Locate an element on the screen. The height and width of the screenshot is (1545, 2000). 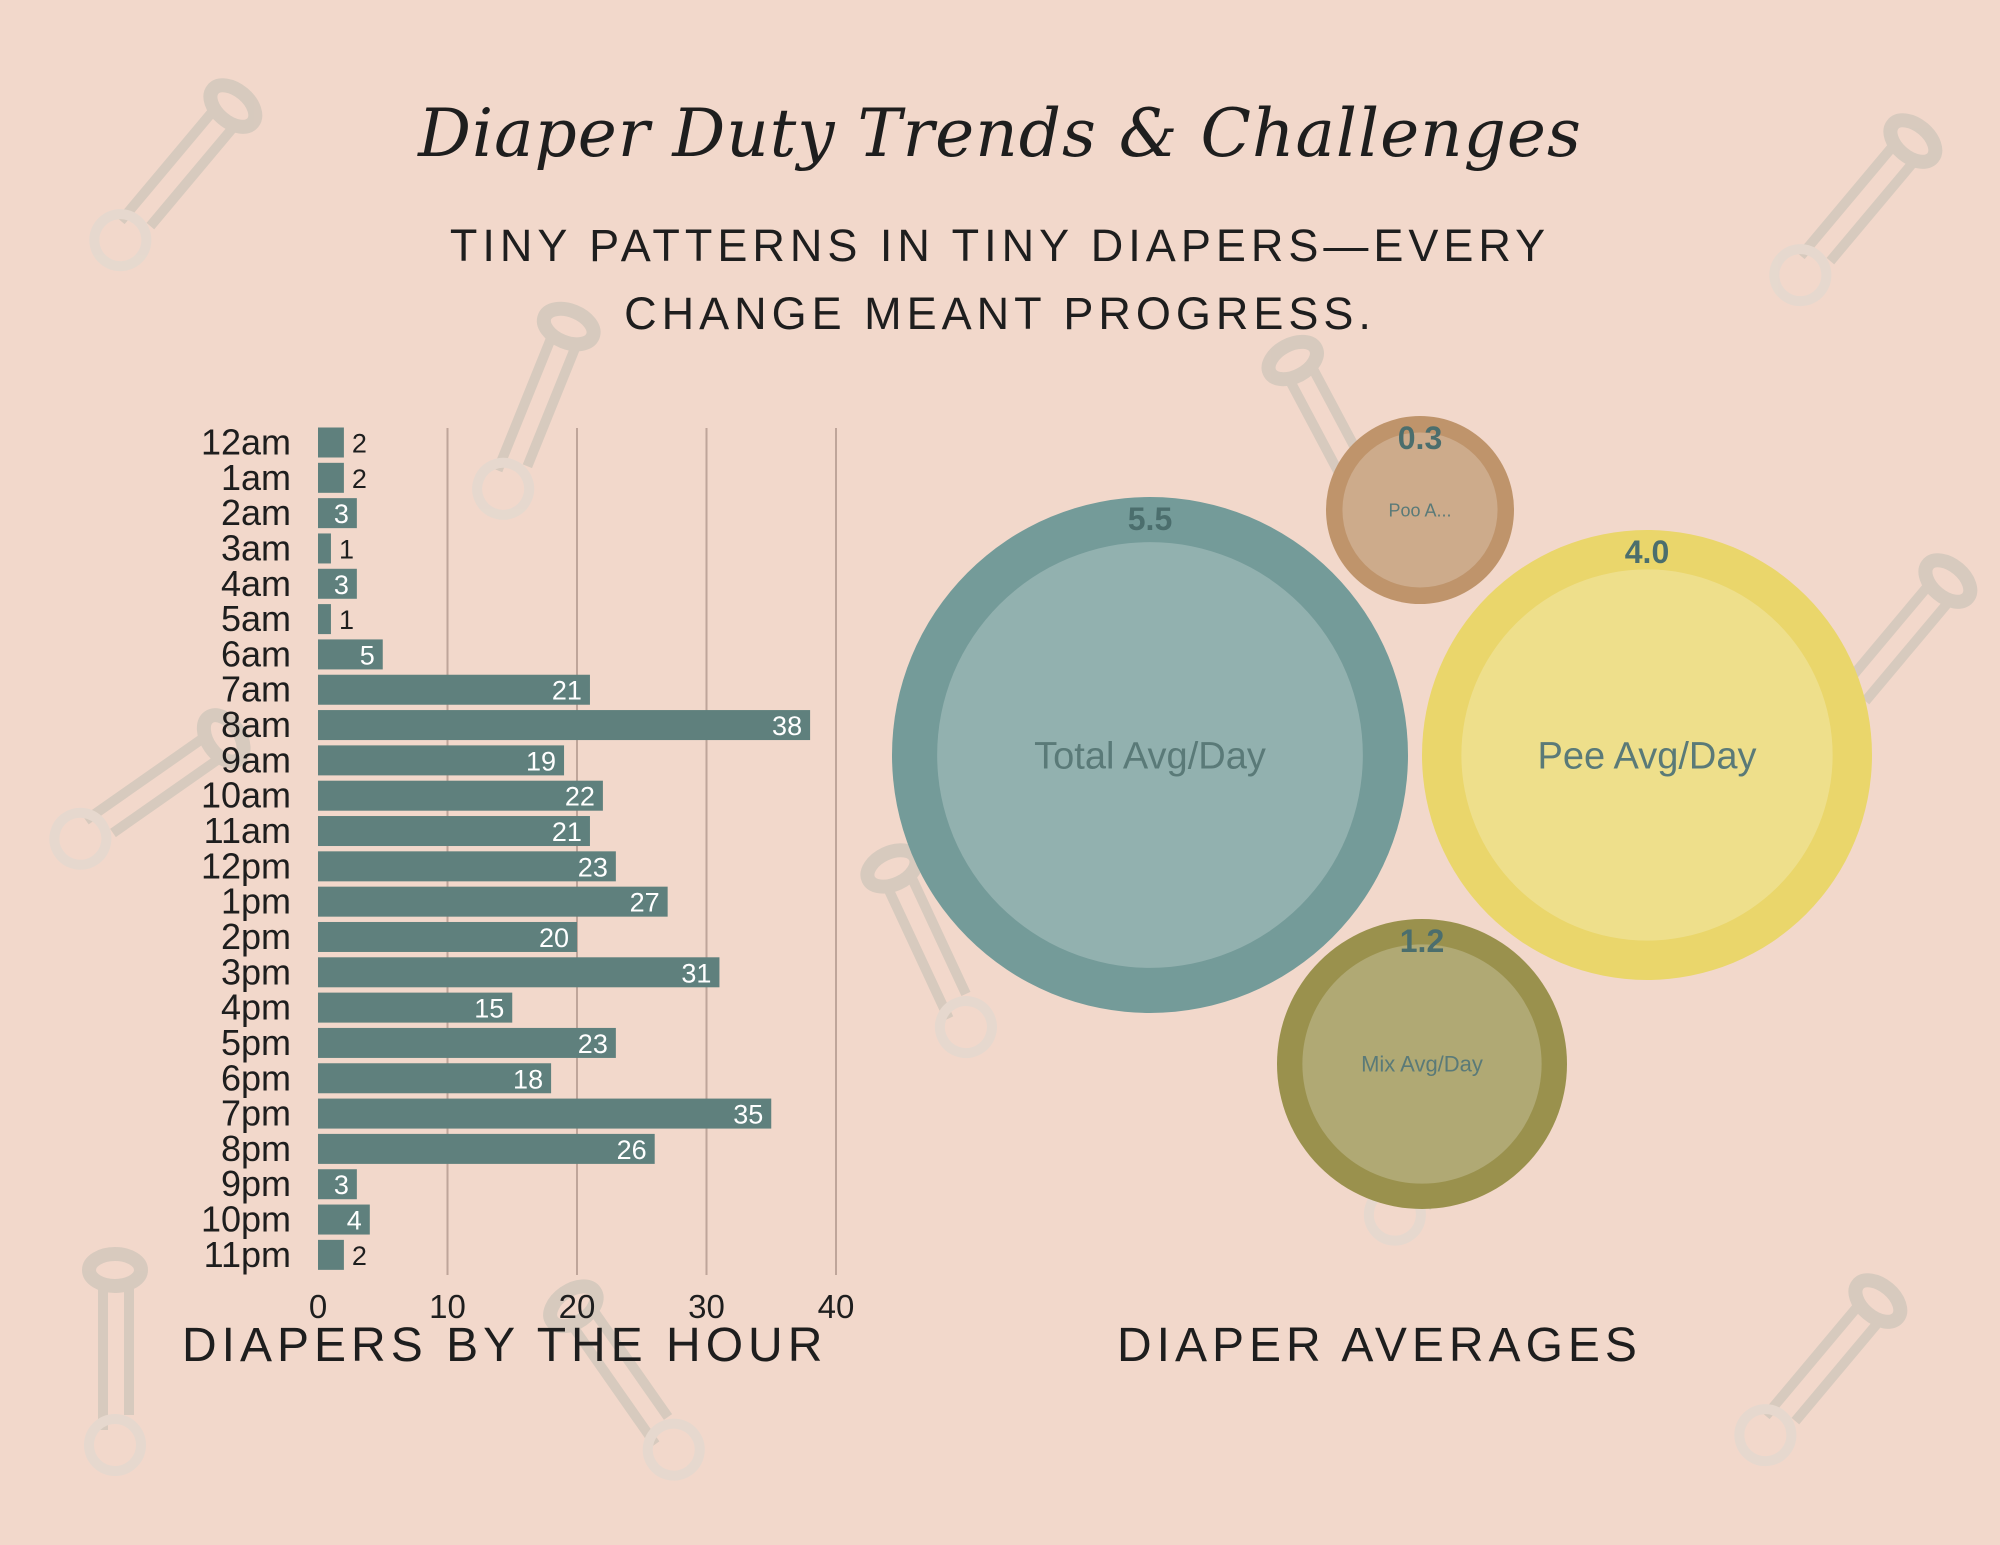
category-label: 3pm is located at coordinates (256, 971).